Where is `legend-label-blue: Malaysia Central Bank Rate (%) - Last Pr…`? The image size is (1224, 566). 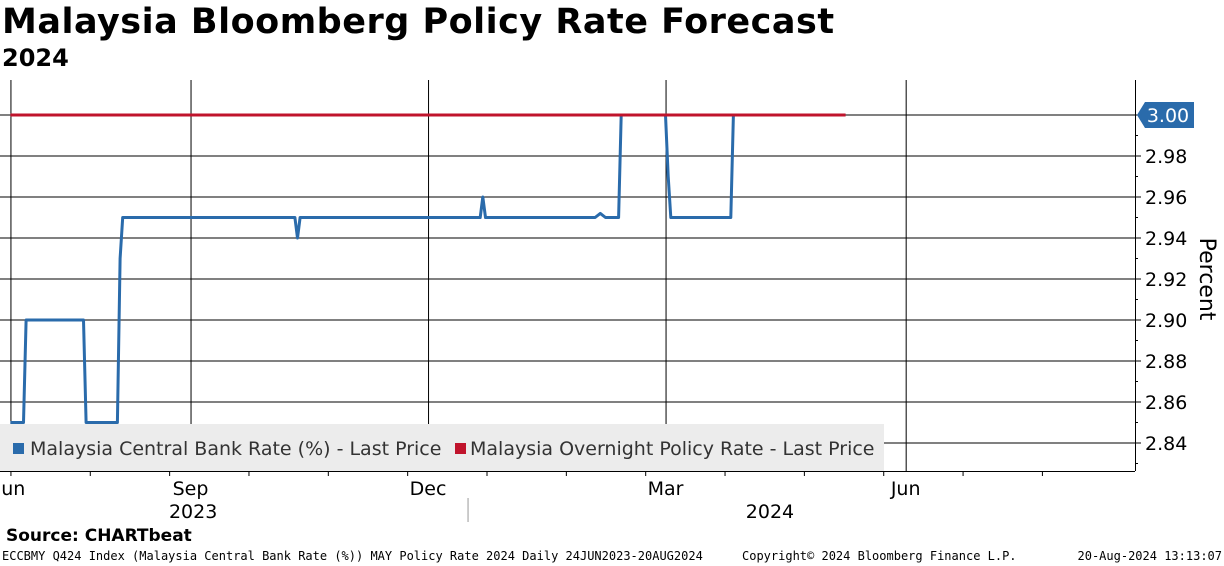
legend-label-blue: Malaysia Central Bank Rate (%) - Last Pr… is located at coordinates (235, 449).